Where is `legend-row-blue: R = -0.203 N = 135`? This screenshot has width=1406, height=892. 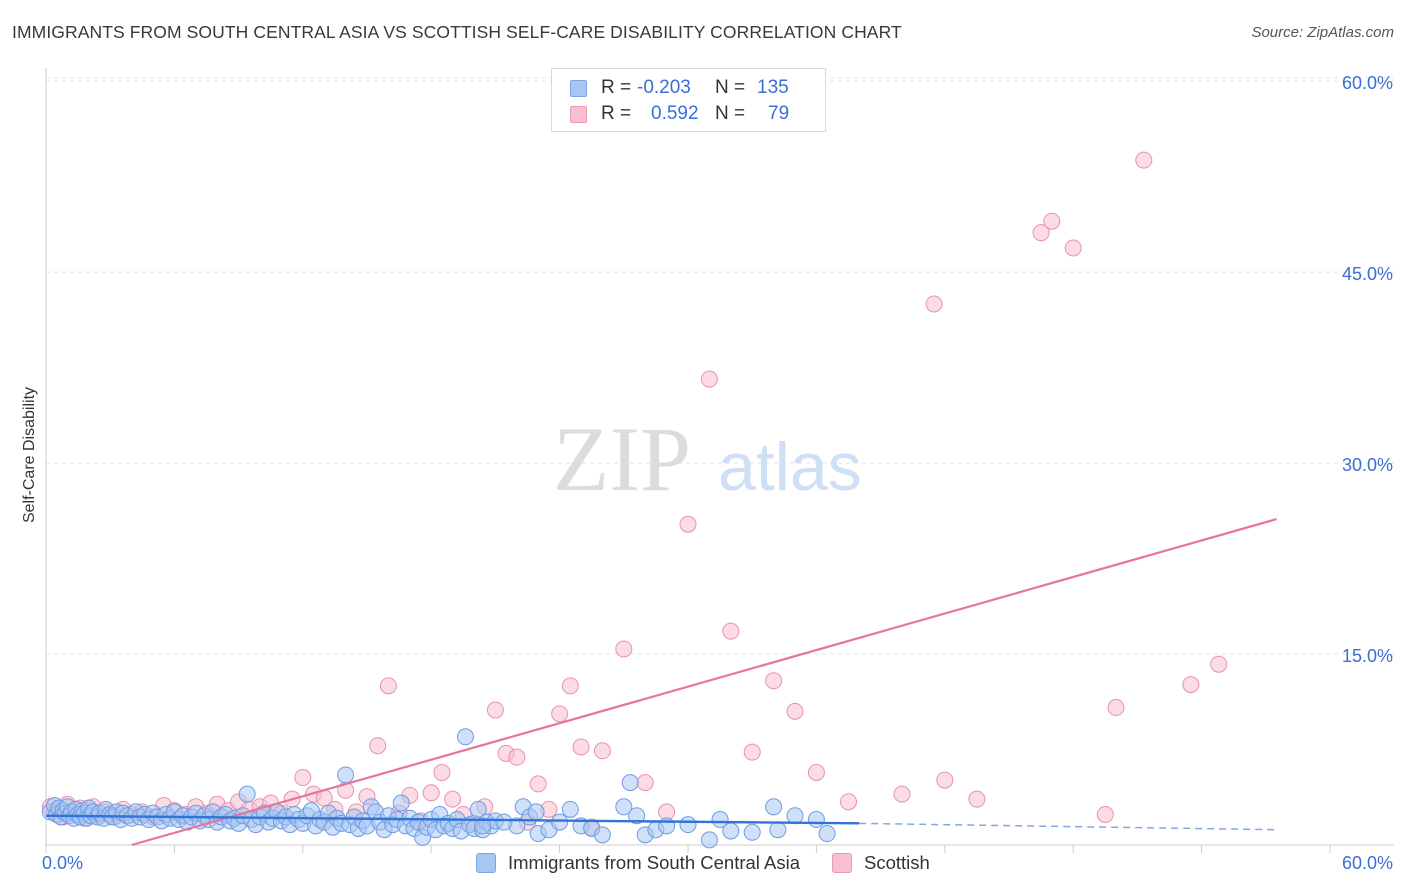 legend-row-blue: R = -0.203 N = 135 is located at coordinates (679, 88).